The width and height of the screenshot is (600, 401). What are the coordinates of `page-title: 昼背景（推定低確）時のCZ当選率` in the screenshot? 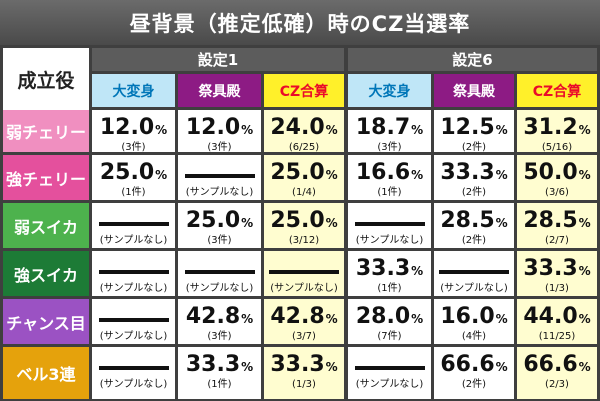 It's located at (300, 22).